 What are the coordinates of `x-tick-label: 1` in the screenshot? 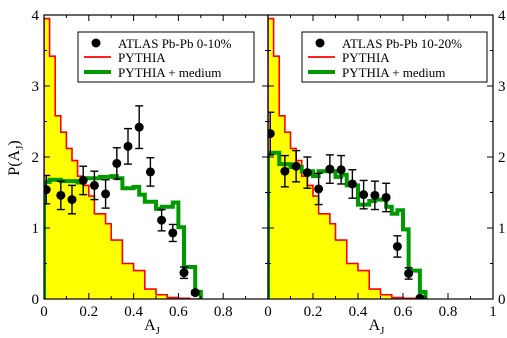 It's located at (493, 312).